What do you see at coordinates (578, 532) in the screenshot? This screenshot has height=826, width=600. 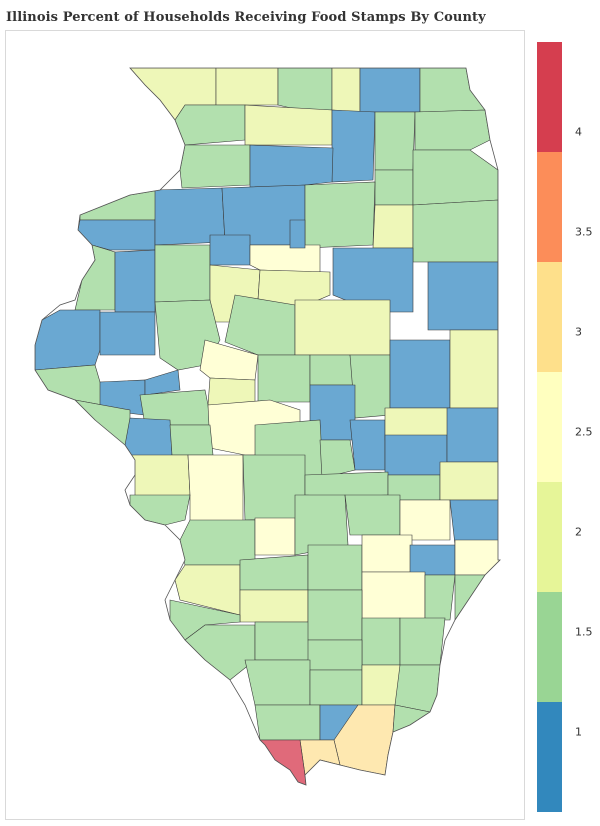 I see `legend-tick-label: 2` at bounding box center [578, 532].